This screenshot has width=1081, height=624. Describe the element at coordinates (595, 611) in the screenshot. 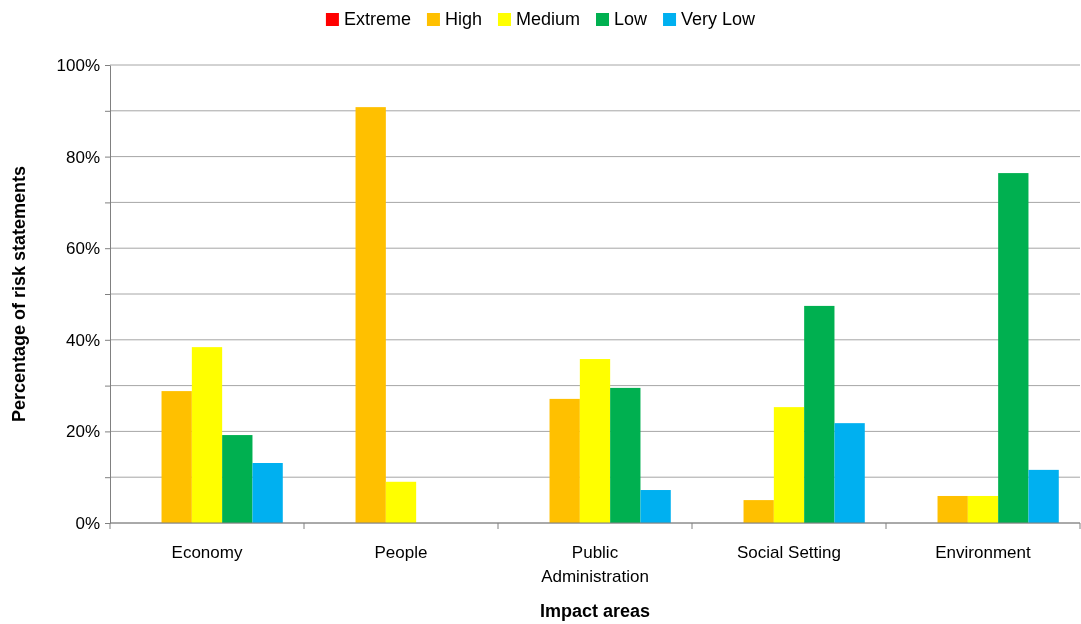

I see `x-axis-title: Impact areas` at that location.